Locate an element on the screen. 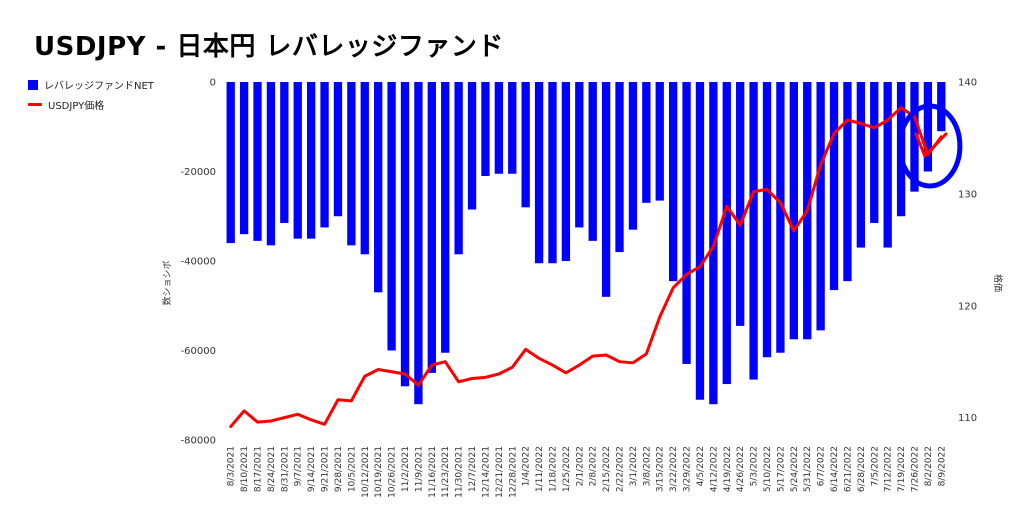  x-tick-label: 5/31/2022 is located at coordinates (808, 469).